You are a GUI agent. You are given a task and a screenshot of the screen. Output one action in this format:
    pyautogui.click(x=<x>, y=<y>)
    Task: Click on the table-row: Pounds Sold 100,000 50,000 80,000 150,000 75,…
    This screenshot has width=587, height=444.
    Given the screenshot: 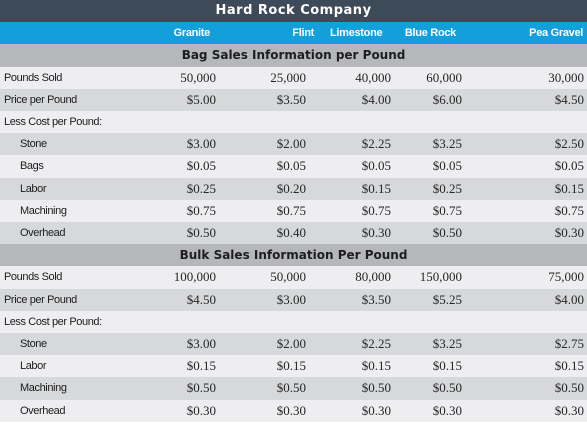 What is the action you would take?
    pyautogui.click(x=293, y=277)
    